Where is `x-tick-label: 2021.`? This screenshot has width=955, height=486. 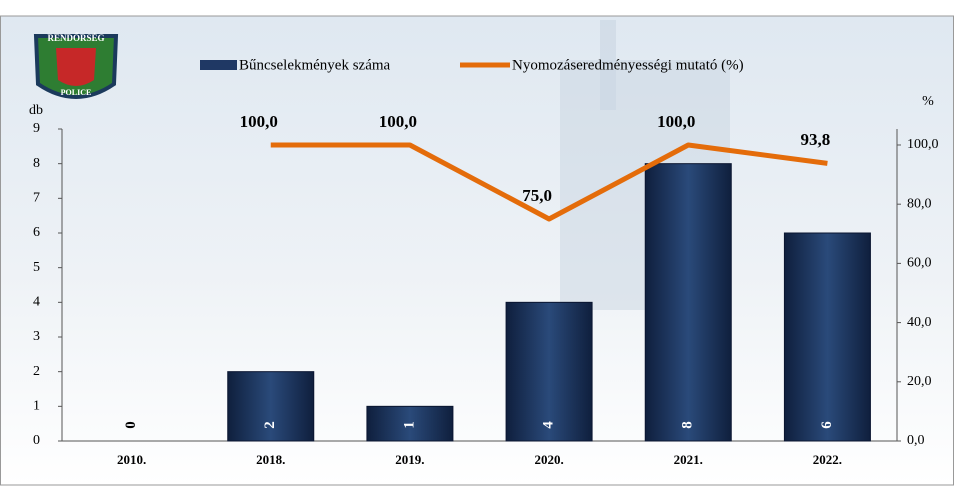 x-tick-label: 2021. is located at coordinates (688, 459).